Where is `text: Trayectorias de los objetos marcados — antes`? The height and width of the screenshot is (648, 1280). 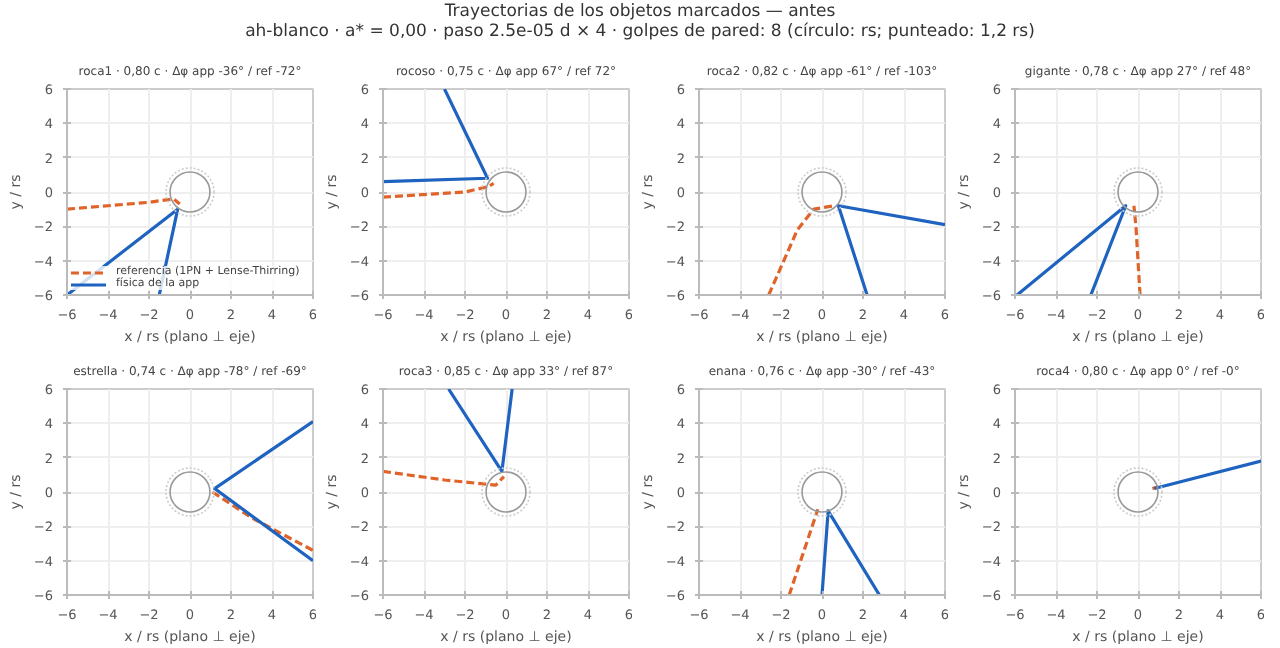 text: Trayectorias de los objetos marcados — antes is located at coordinates (640, 12).